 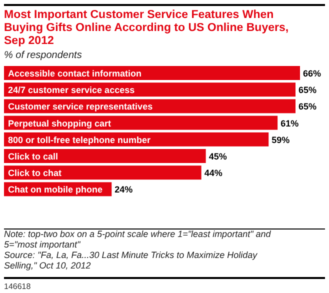 I want to click on data-label: 24%, so click(x=123, y=189).